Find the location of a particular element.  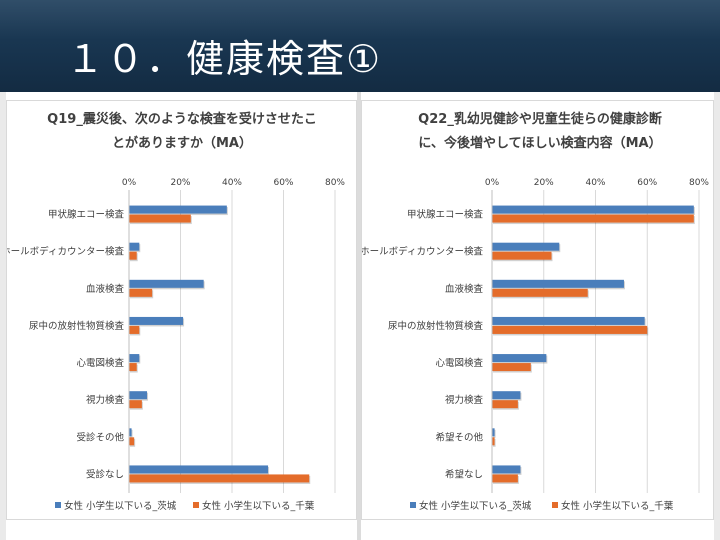

chart-title-line-2: とがありますか（MA） is located at coordinates (182, 143).